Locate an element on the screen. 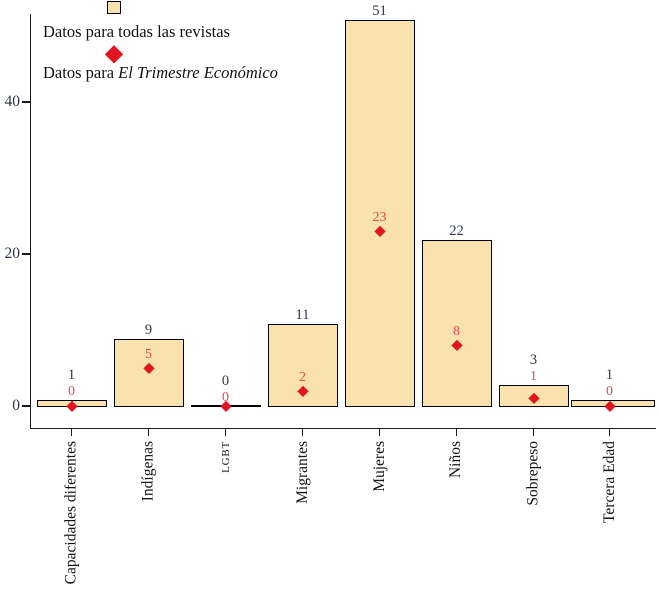 The width and height of the screenshot is (659, 596). bar-value-label: 3 is located at coordinates (533, 359).